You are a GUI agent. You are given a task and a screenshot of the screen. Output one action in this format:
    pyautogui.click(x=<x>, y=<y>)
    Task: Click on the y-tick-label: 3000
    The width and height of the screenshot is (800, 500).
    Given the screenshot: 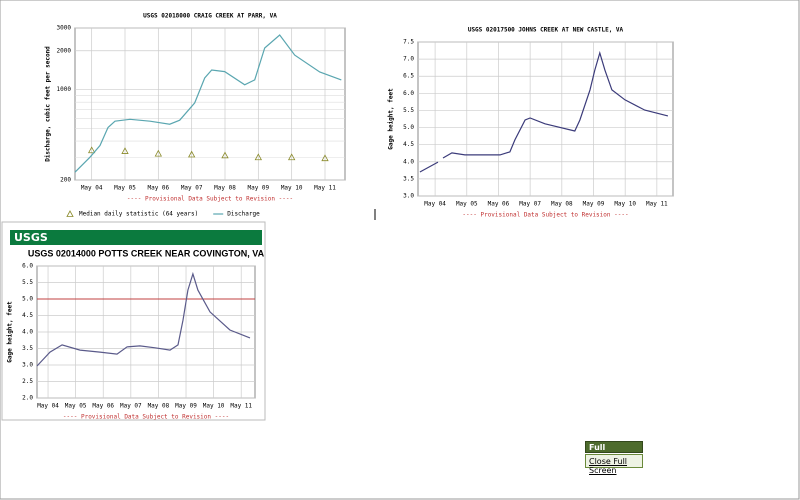 What is the action you would take?
    pyautogui.click(x=64, y=28)
    